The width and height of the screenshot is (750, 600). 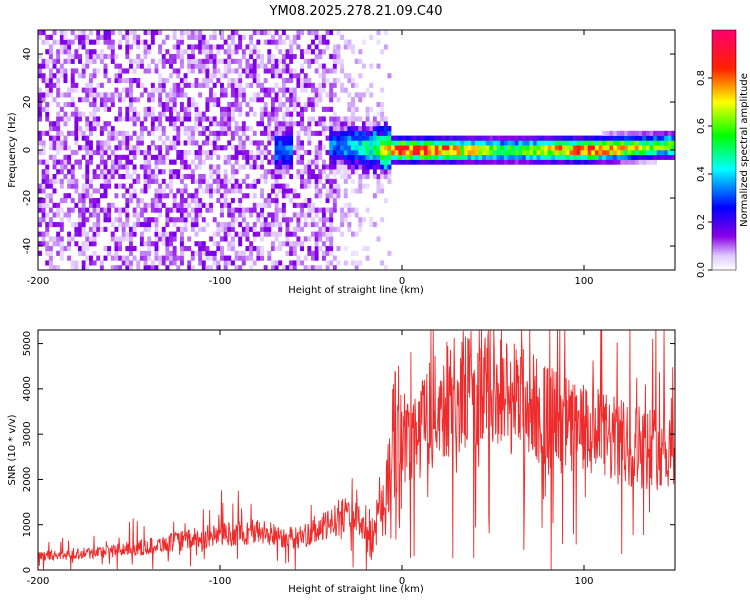 I want to click on y-tick-label: 3000, so click(x=27, y=433).